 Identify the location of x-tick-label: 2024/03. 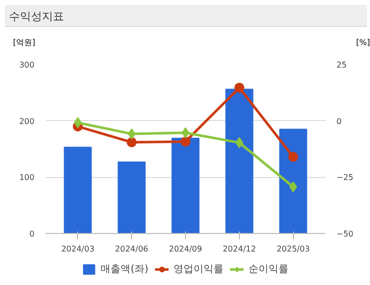
(77, 249).